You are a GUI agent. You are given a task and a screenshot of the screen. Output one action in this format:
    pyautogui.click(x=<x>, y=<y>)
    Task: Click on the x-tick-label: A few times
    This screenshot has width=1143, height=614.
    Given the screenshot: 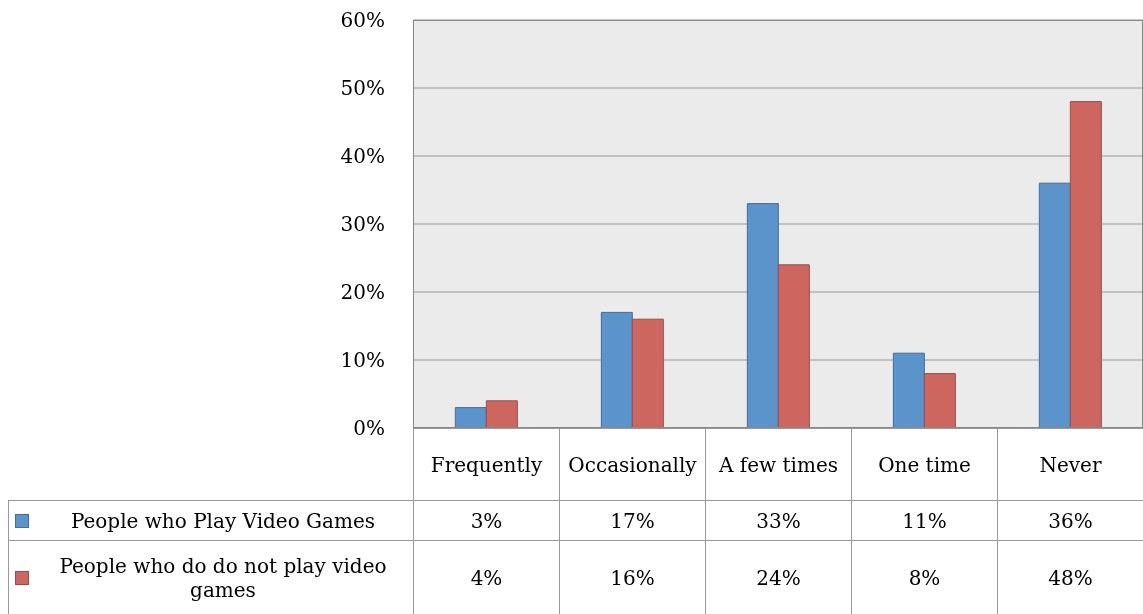 What is the action you would take?
    pyautogui.click(x=778, y=464)
    